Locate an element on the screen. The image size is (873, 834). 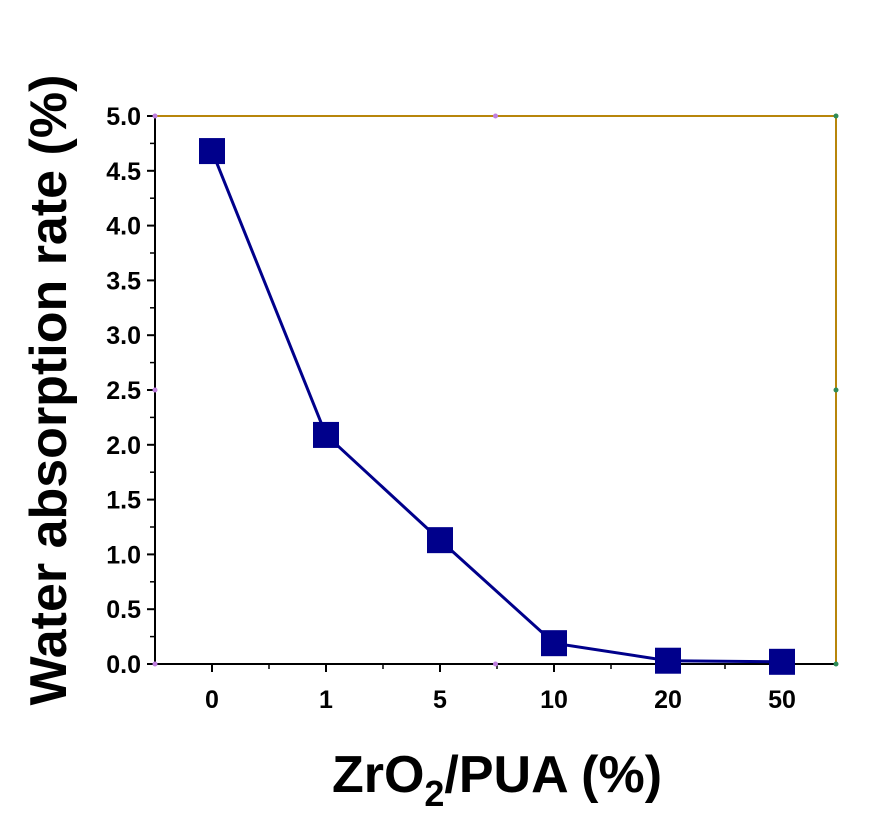
x-tick-label: 20 is located at coordinates (668, 700).